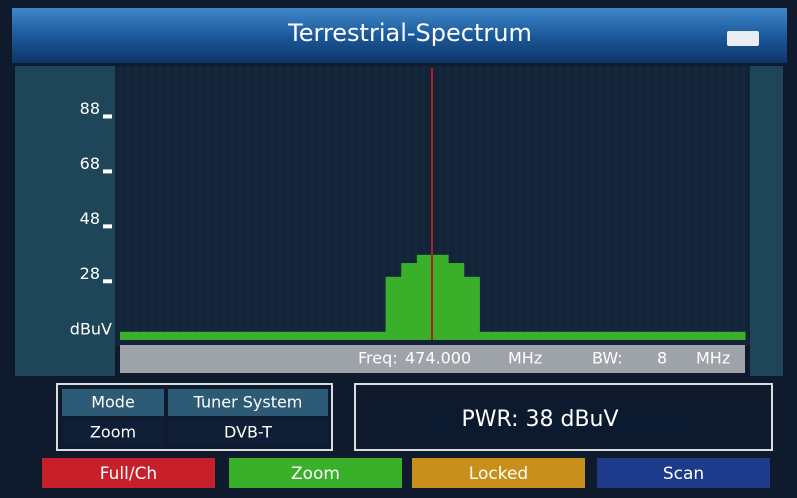 The height and width of the screenshot is (498, 797). I want to click on bw-label: BW:, so click(607, 358).